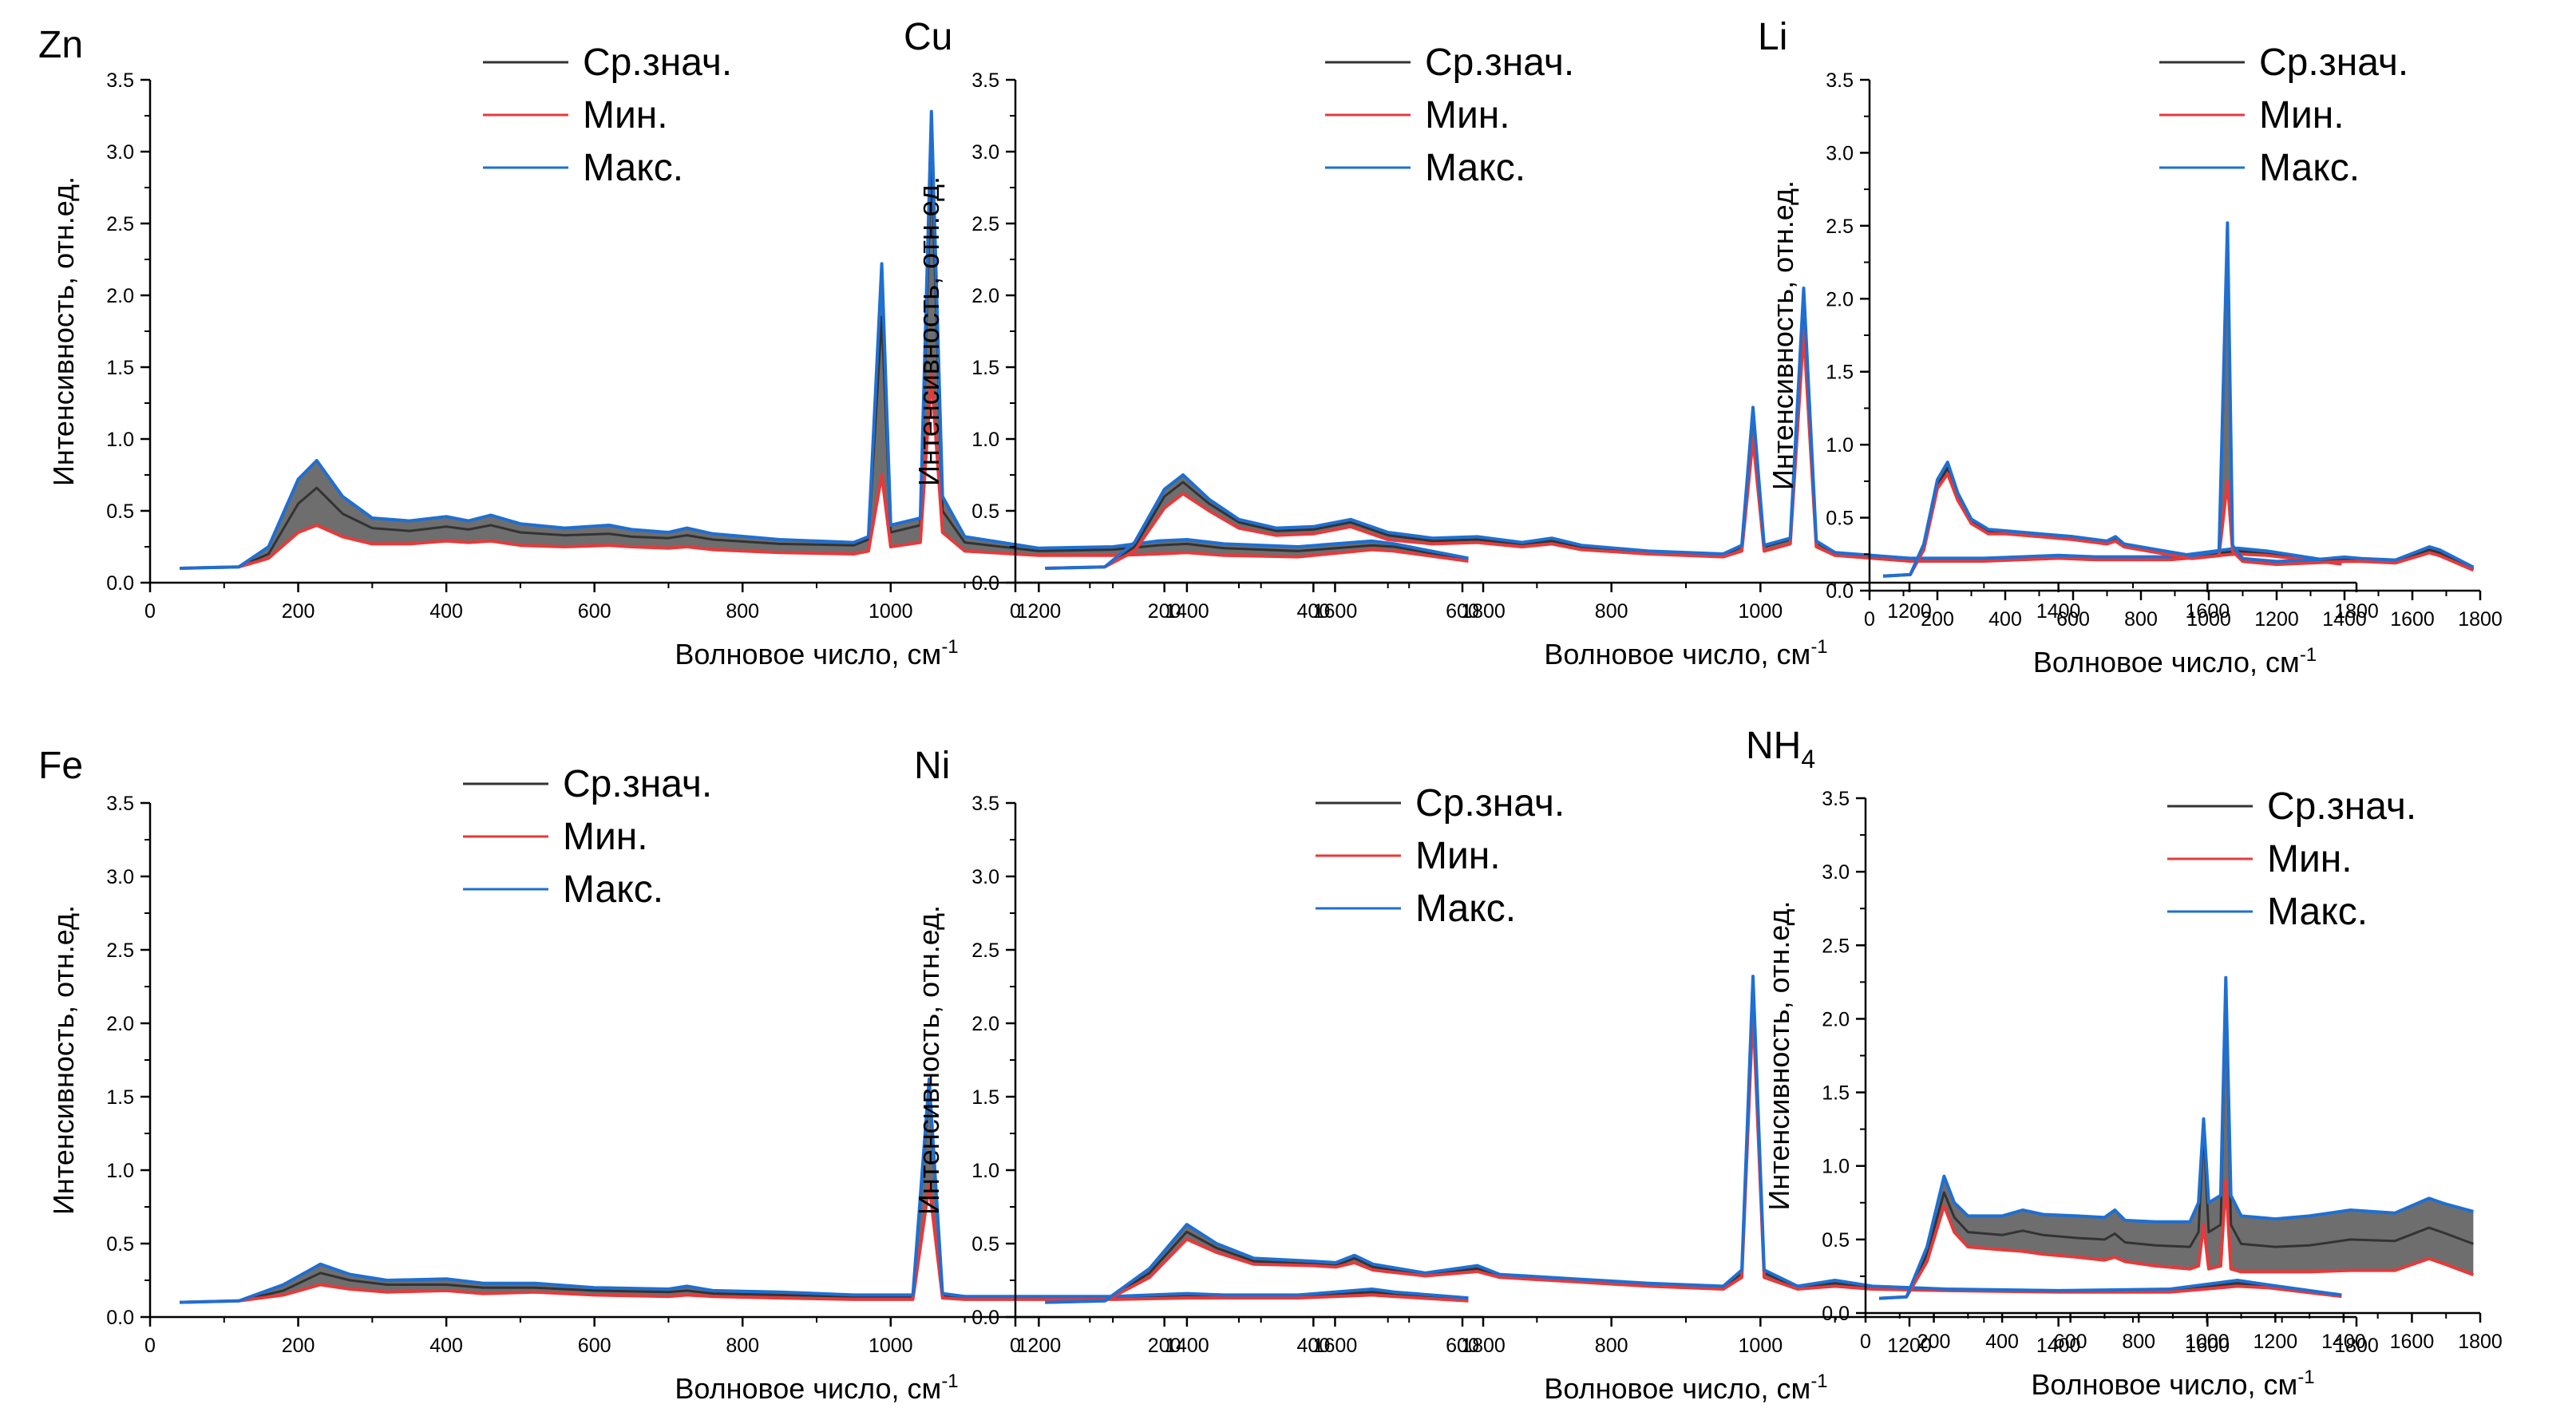 The image size is (2576, 1416). Describe the element at coordinates (932, 766) in the screenshot. I see `panel-title-text: Ni` at that location.